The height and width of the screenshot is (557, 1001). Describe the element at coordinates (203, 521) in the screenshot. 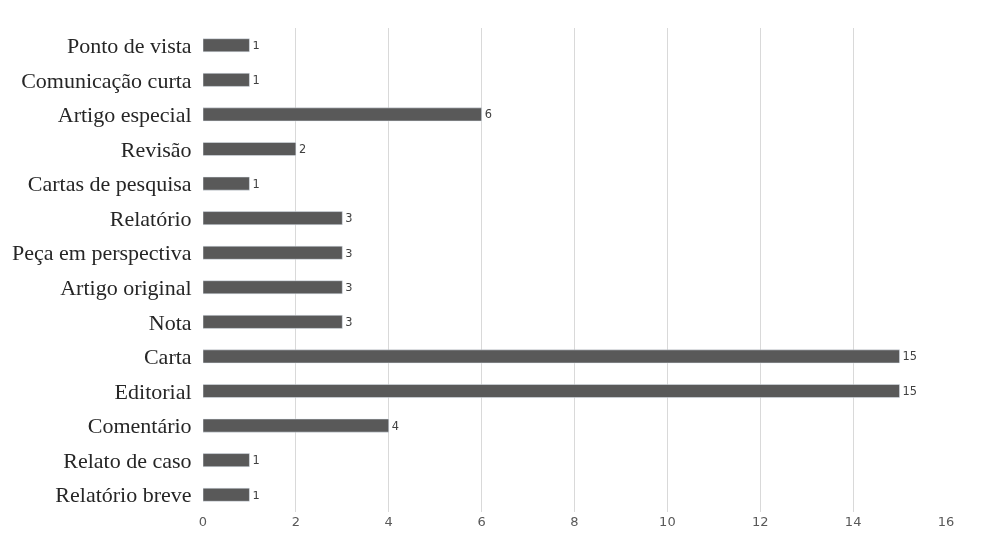

I see `x-tick-label: 0` at that location.